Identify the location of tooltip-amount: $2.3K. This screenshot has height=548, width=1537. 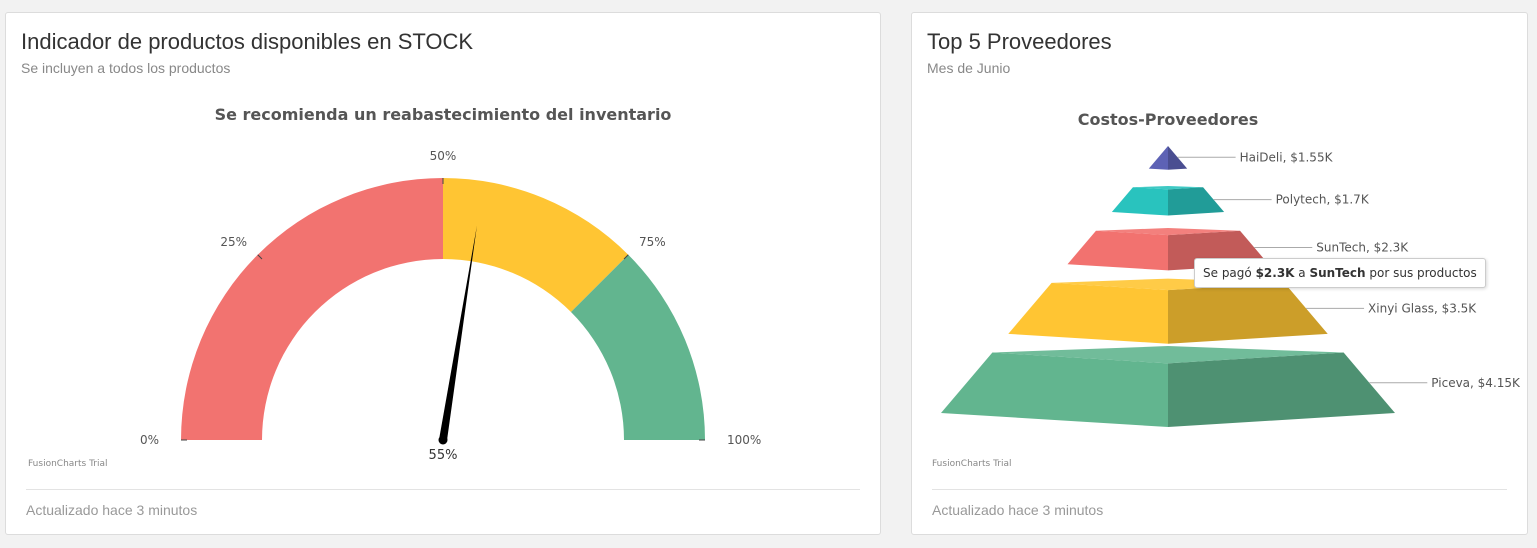
(1275, 273).